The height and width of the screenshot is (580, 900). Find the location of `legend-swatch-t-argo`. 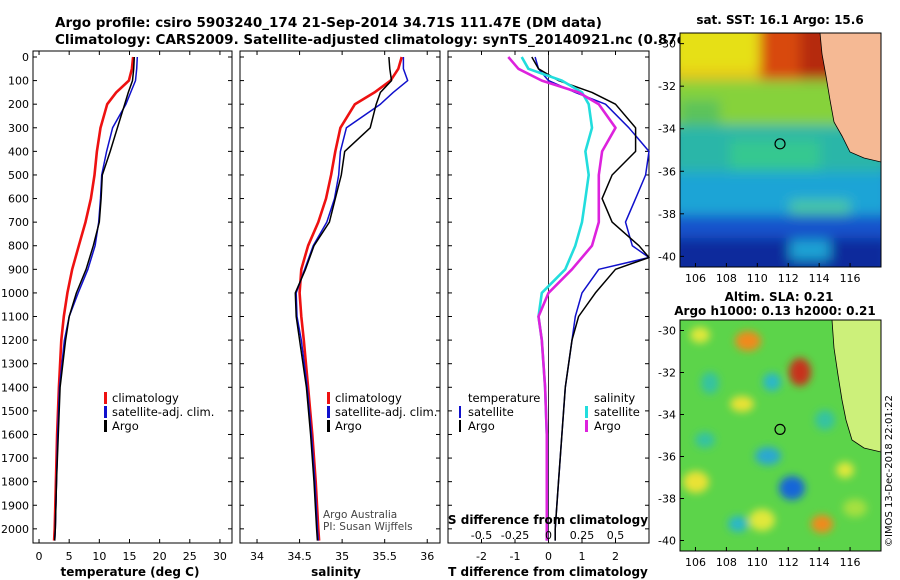

legend-swatch-t-argo is located at coordinates (460, 426).